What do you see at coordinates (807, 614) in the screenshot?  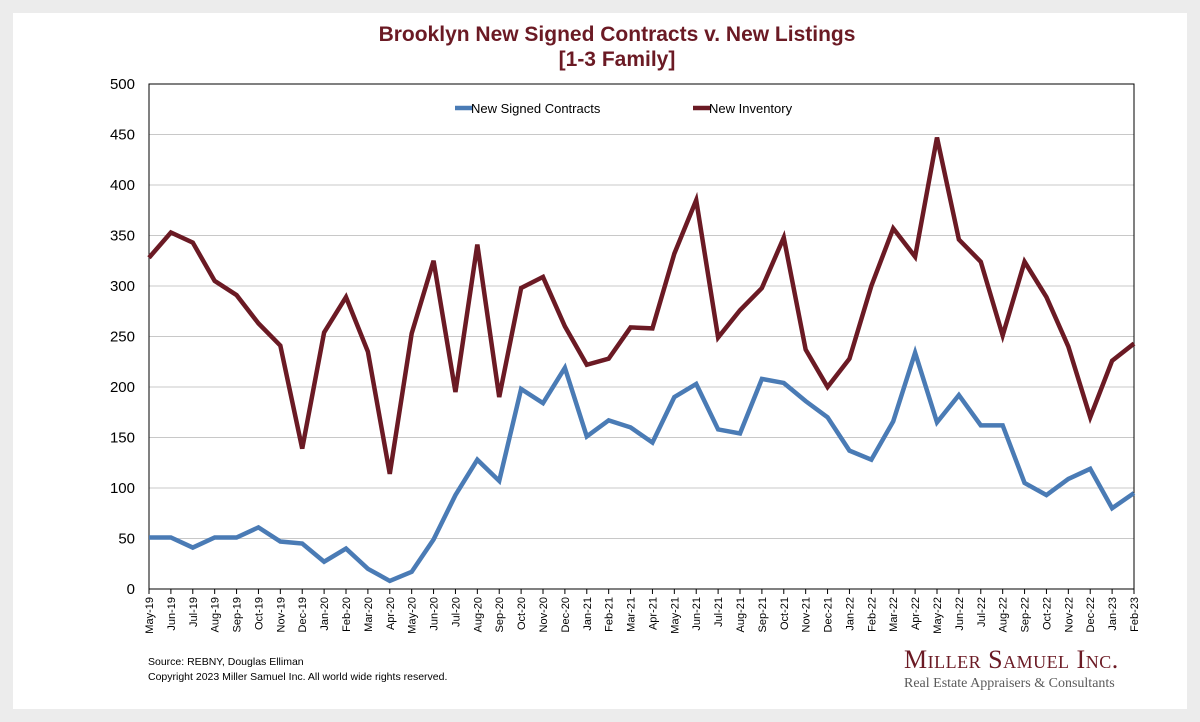 I see `x-tick-label: Nov-21` at bounding box center [807, 614].